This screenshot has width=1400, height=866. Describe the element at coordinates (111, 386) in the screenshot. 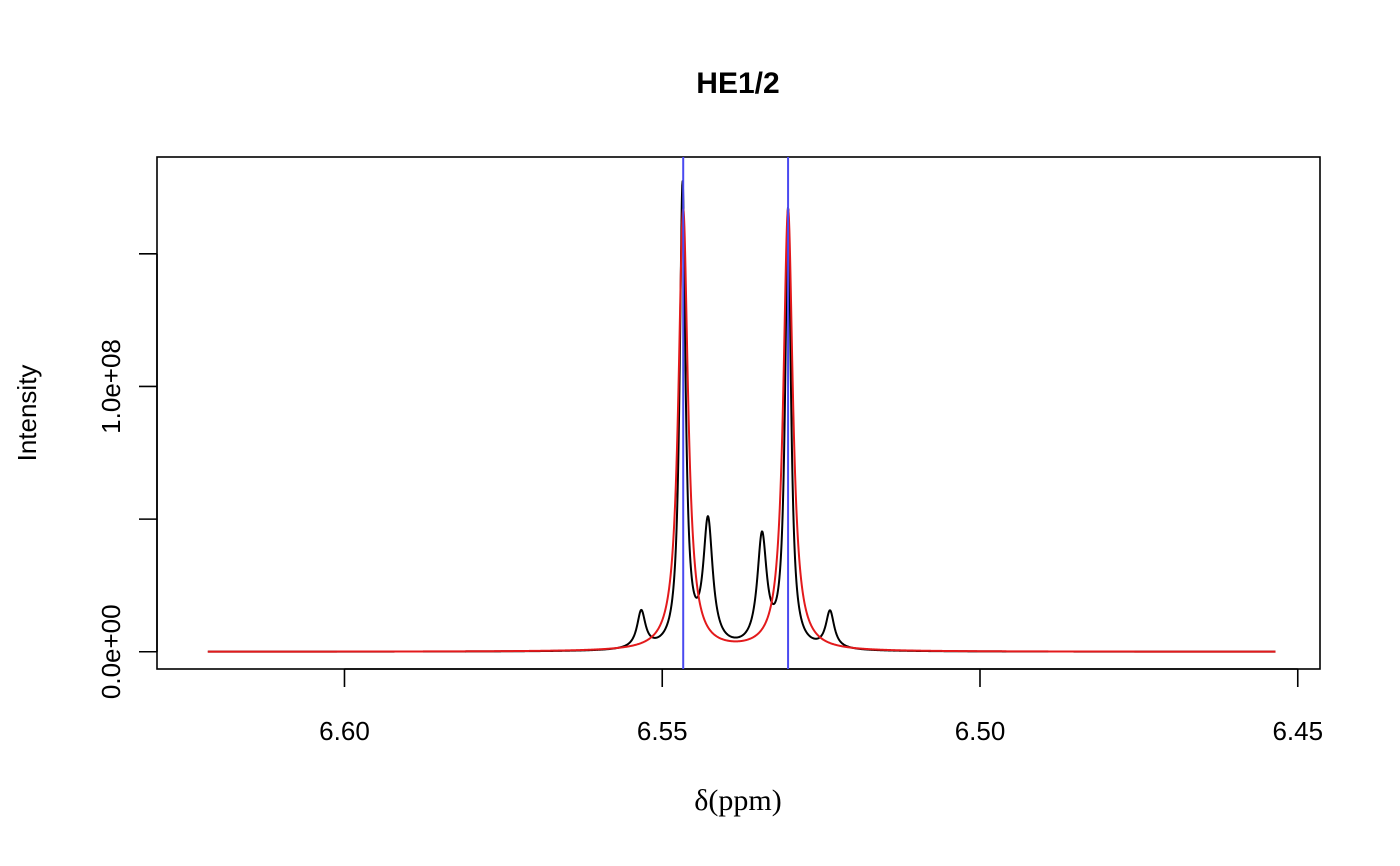

I see `y-tick-label: 1.0e+08` at that location.